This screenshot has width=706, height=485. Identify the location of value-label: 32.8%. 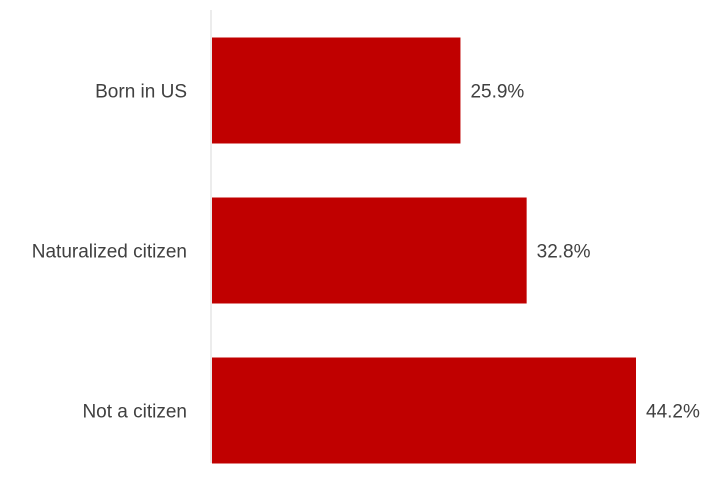
(564, 252).